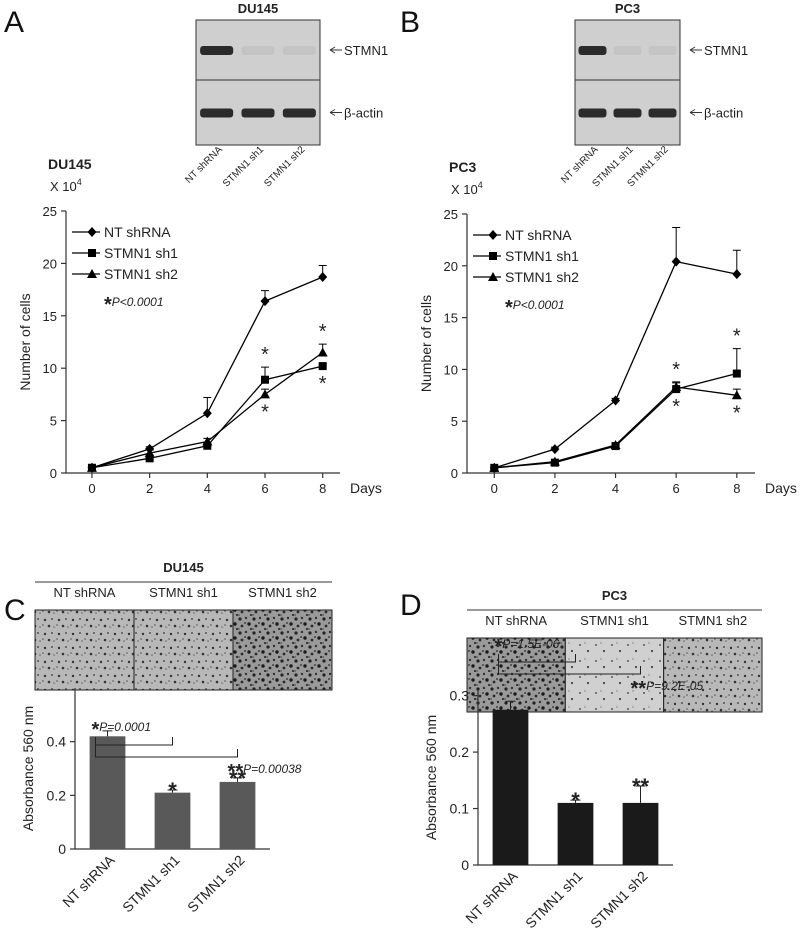 The image size is (800, 931). I want to click on panel-letter: C, so click(15, 610).